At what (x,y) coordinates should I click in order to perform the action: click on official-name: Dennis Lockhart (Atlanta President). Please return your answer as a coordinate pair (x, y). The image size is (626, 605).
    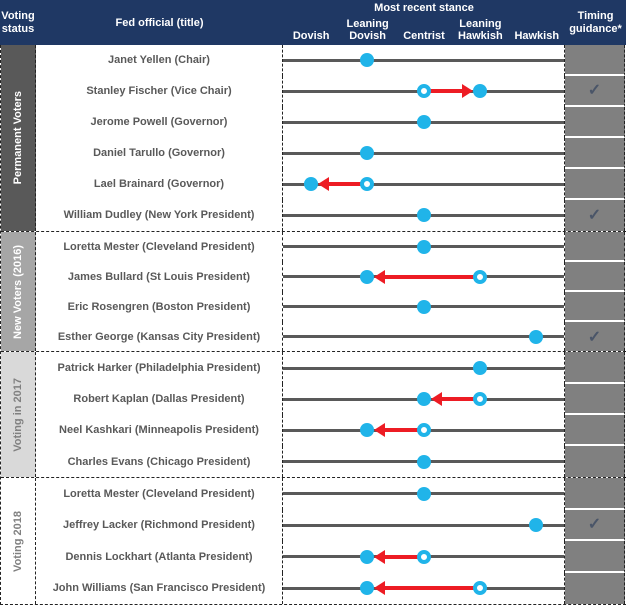
    Looking at the image, I should click on (159, 557).